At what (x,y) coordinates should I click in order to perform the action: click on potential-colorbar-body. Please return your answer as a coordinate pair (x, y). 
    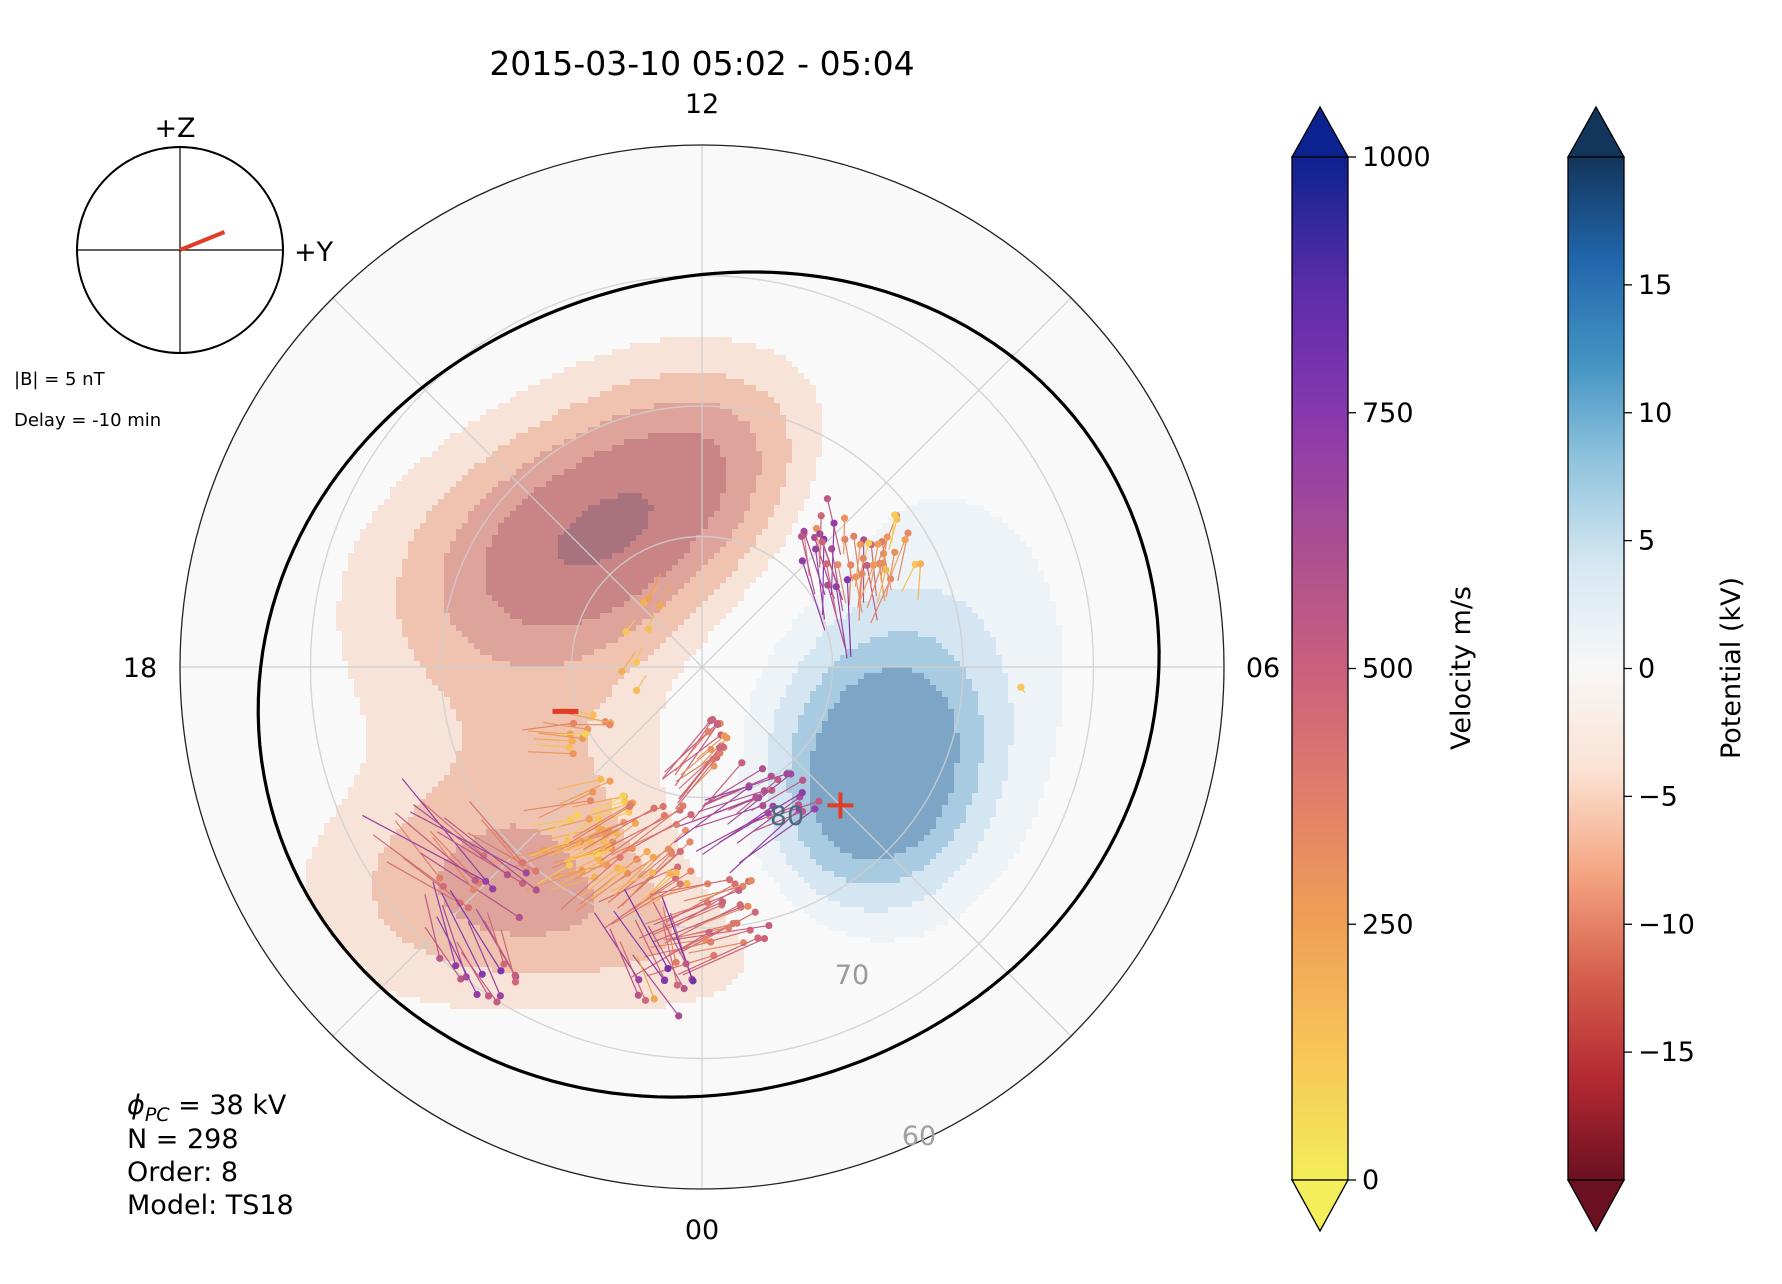
    Looking at the image, I should click on (1596, 668).